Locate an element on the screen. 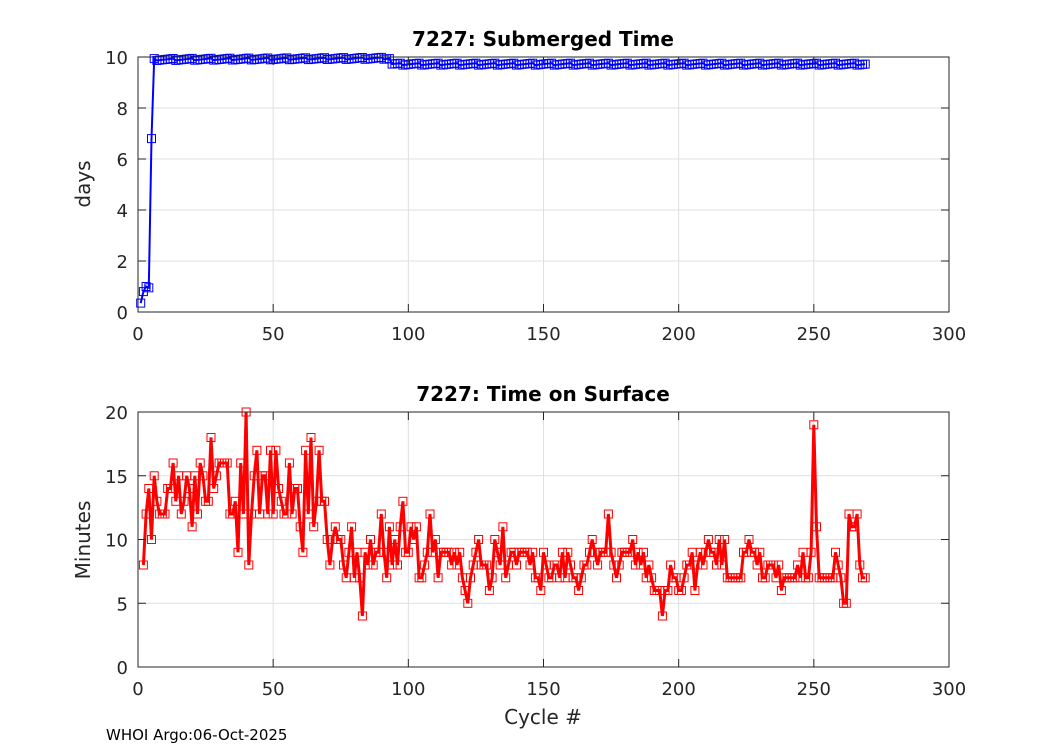  surface-xtick-label: 200 is located at coordinates (678, 689).